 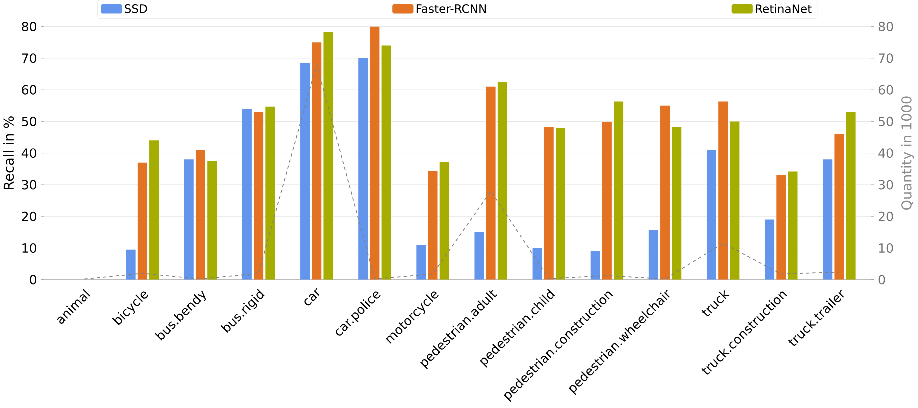 I want to click on y2-tick-label: 80, so click(x=886, y=27).